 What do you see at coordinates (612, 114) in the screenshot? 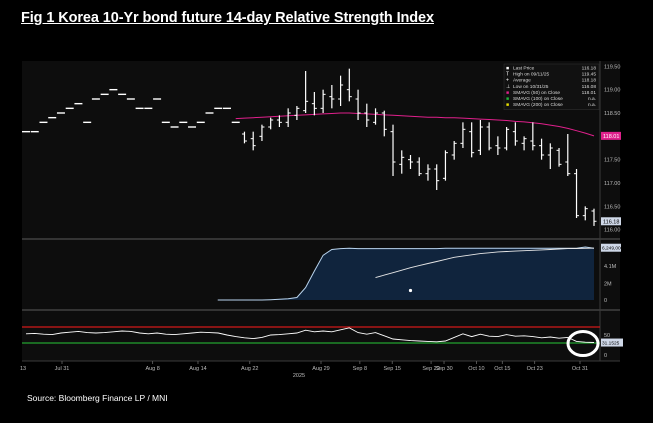
I see `price-axis-tick-2: 118.50` at bounding box center [612, 114].